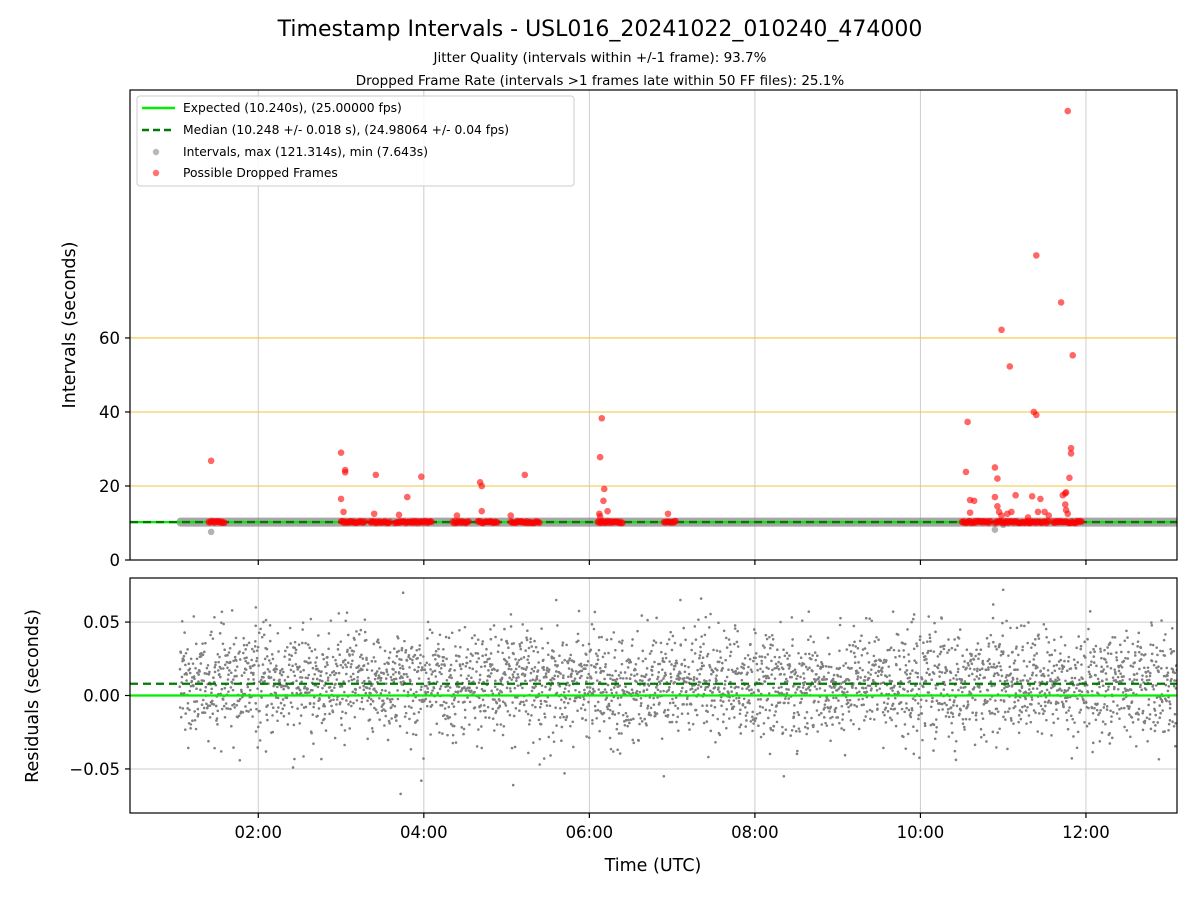 This screenshot has height=900, width=1200. What do you see at coordinates (706, 681) in the screenshot?
I see `residual-point-1901` at bounding box center [706, 681].